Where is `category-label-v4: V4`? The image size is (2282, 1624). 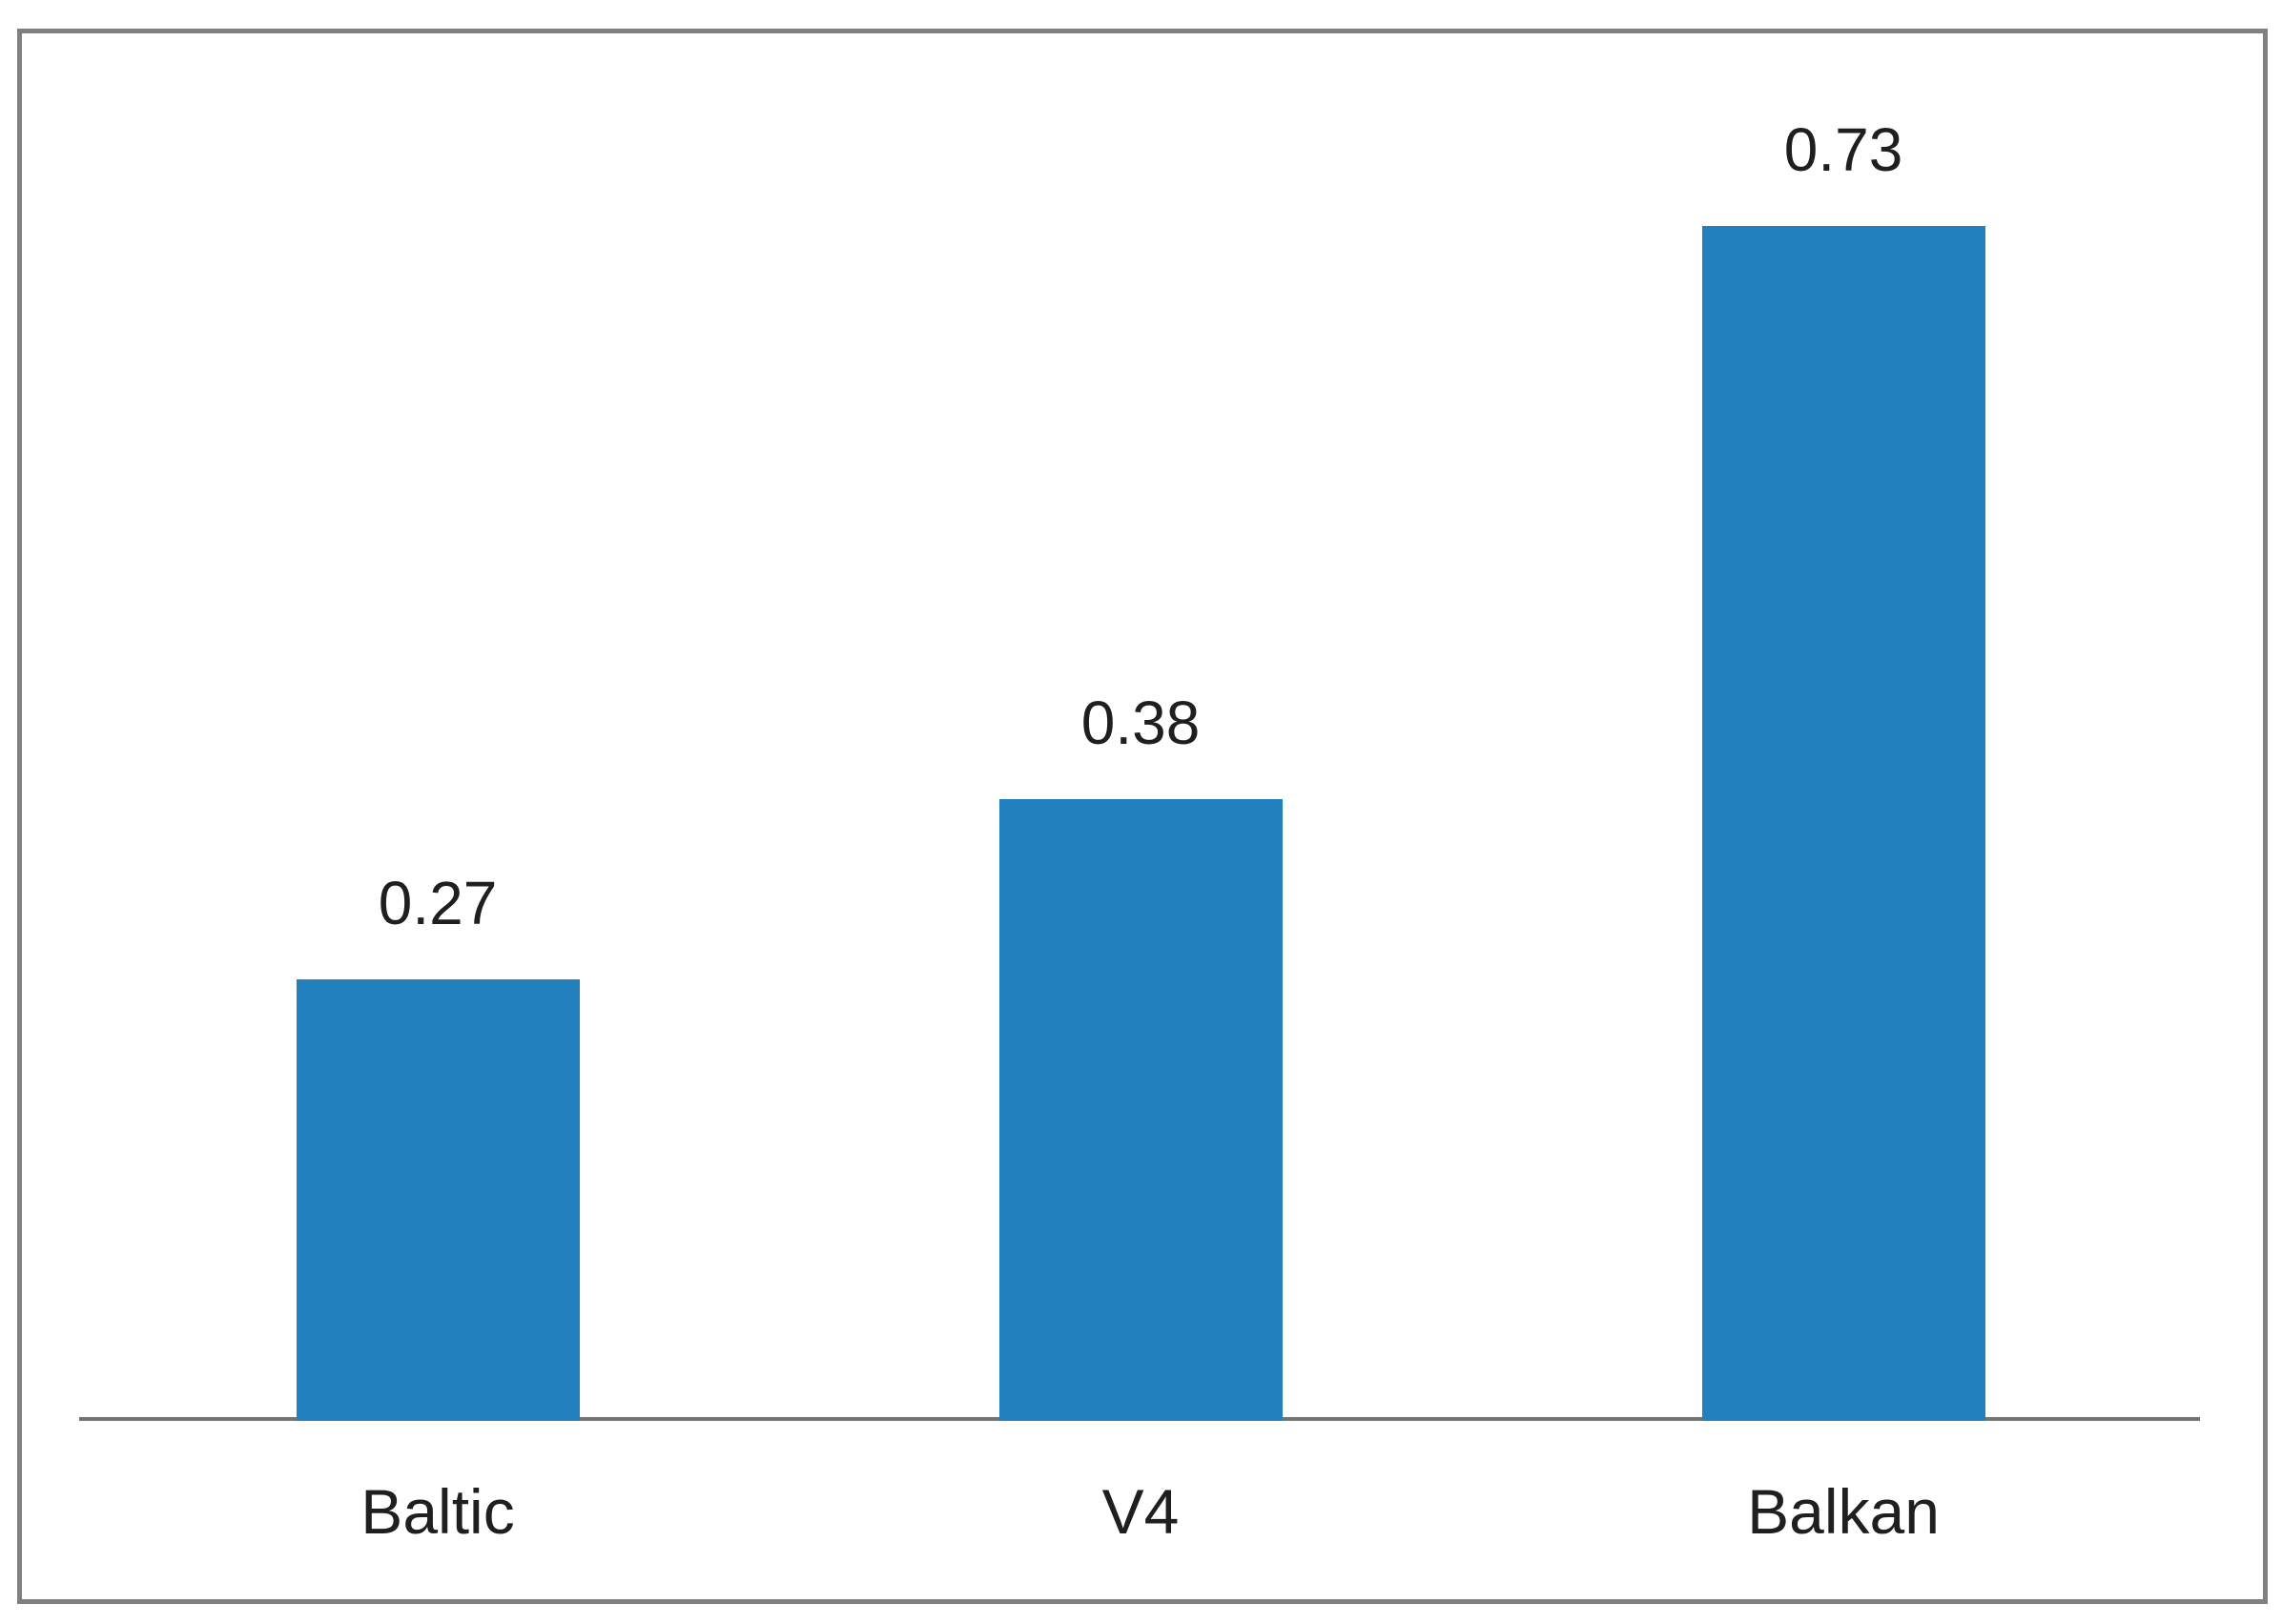 category-label-v4: V4 is located at coordinates (1140, 1511).